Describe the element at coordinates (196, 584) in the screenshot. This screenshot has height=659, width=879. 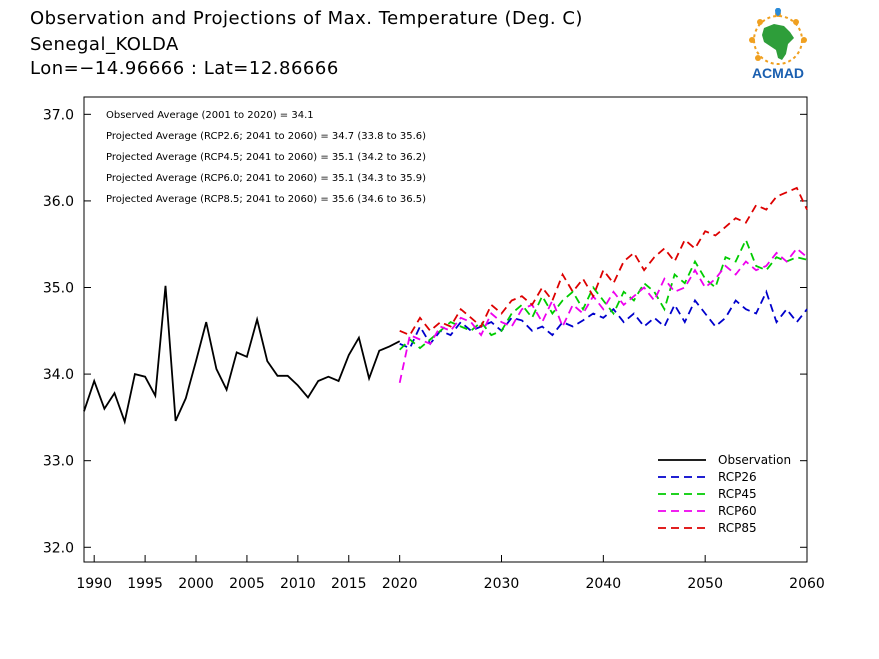
I see `x-tick-label: 2000` at that location.